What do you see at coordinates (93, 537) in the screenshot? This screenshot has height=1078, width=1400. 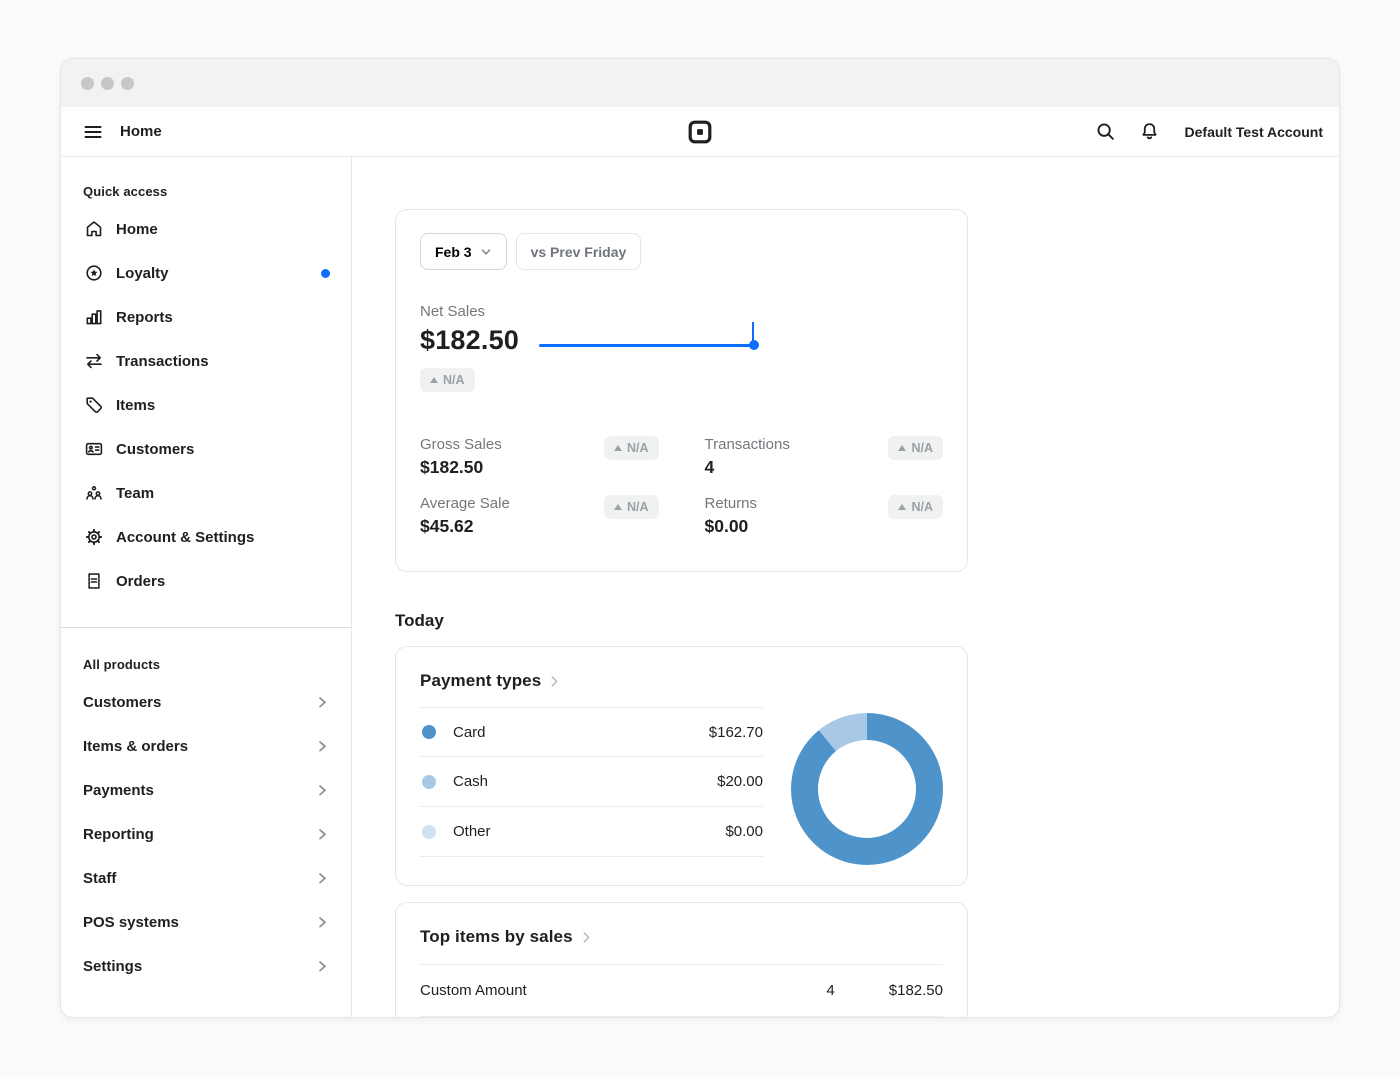 I see `gear-icon` at bounding box center [93, 537].